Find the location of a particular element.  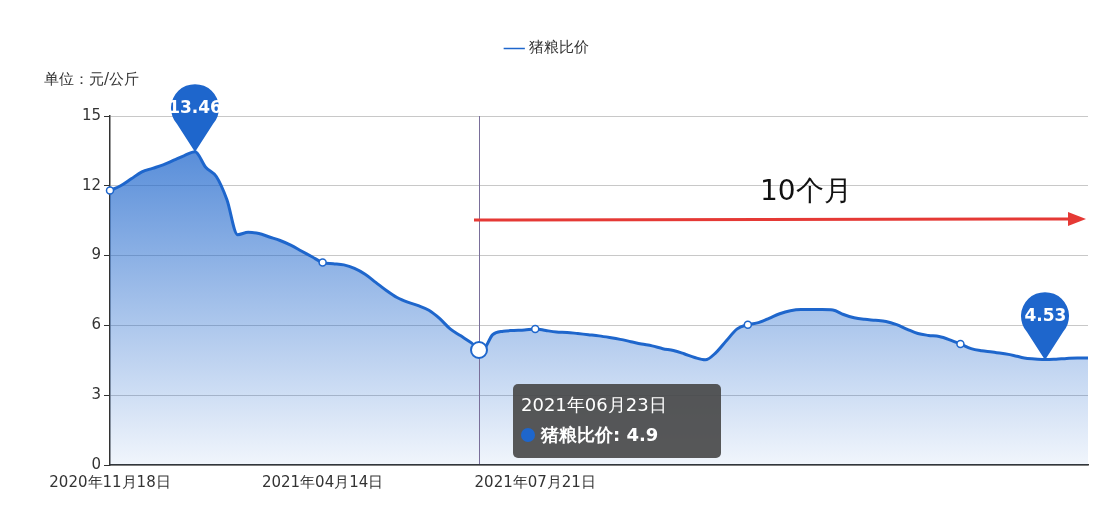

annotation: 10个月 is located at coordinates (806, 191).